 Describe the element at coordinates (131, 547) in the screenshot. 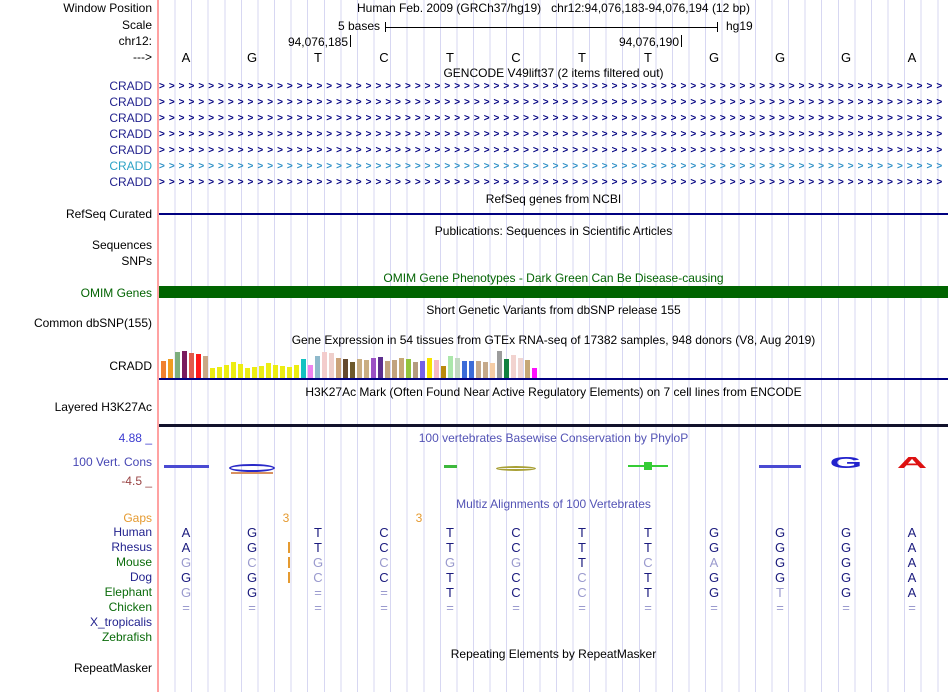

I see `multiz-species-label-rhesus: Rhesus` at that location.